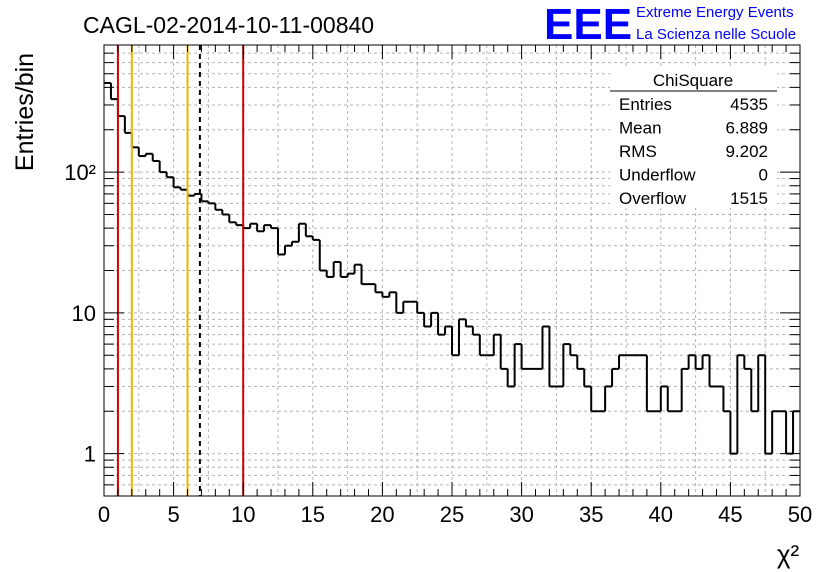 The height and width of the screenshot is (572, 836). What do you see at coordinates (90, 454) in the screenshot?
I see `y-tick-label: 1` at bounding box center [90, 454].